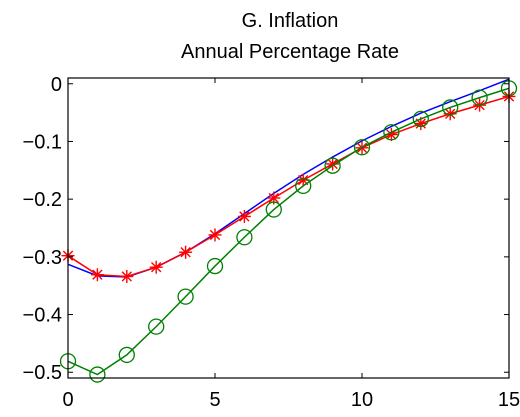 The height and width of the screenshot is (417, 520). Describe the element at coordinates (290, 52) in the screenshot. I see `chart-subtitle: Annual Percentage Rate` at that location.